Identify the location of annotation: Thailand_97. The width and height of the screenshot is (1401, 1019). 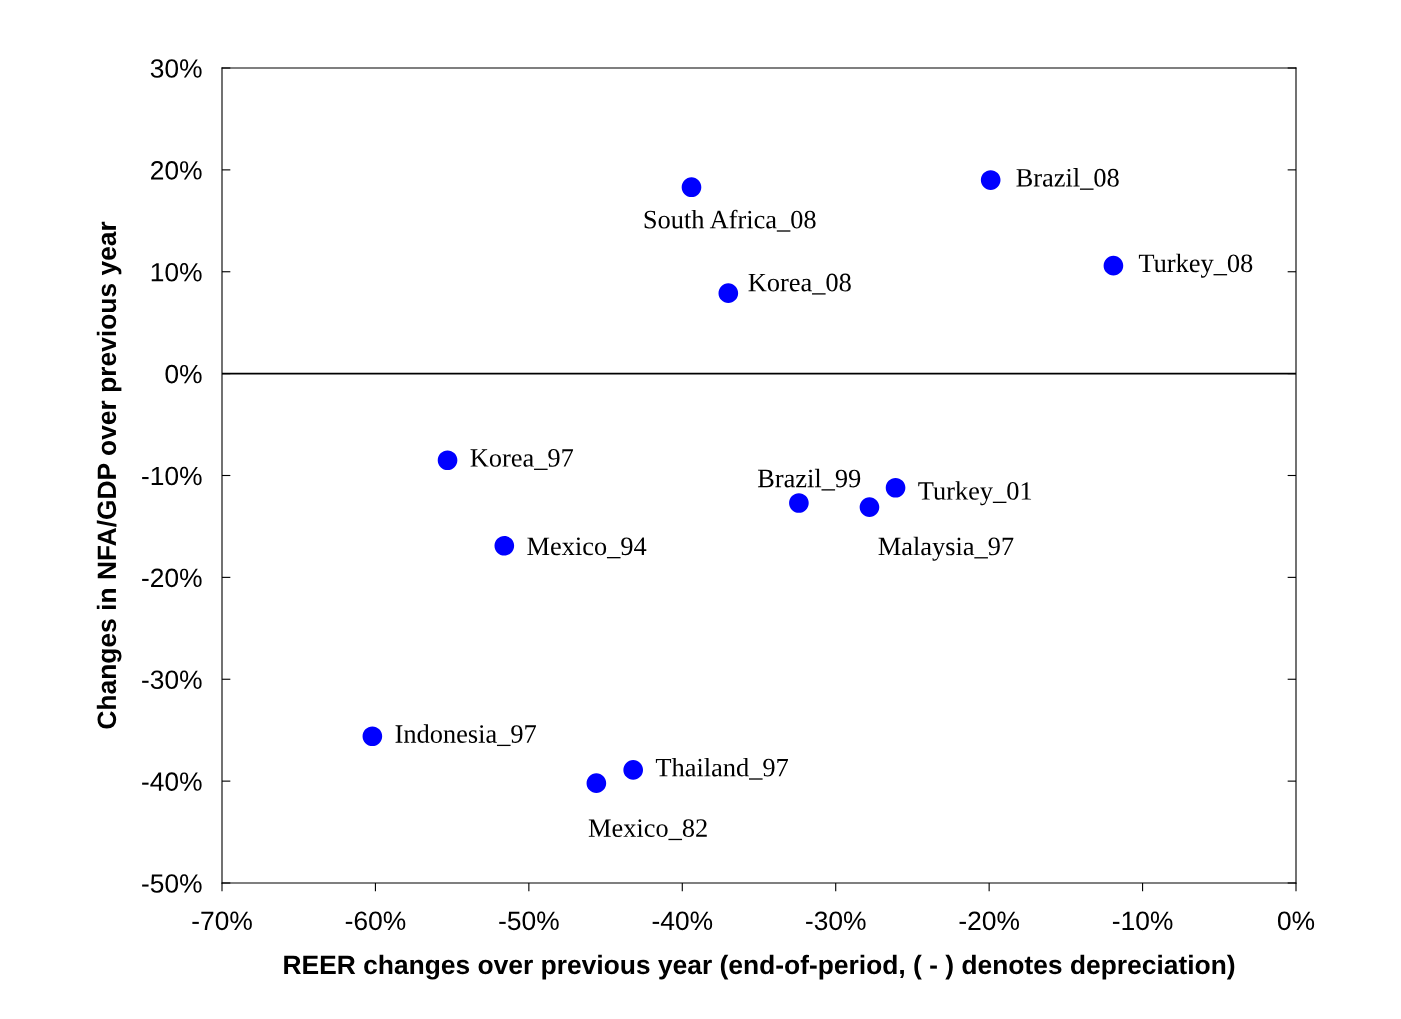
(722, 768).